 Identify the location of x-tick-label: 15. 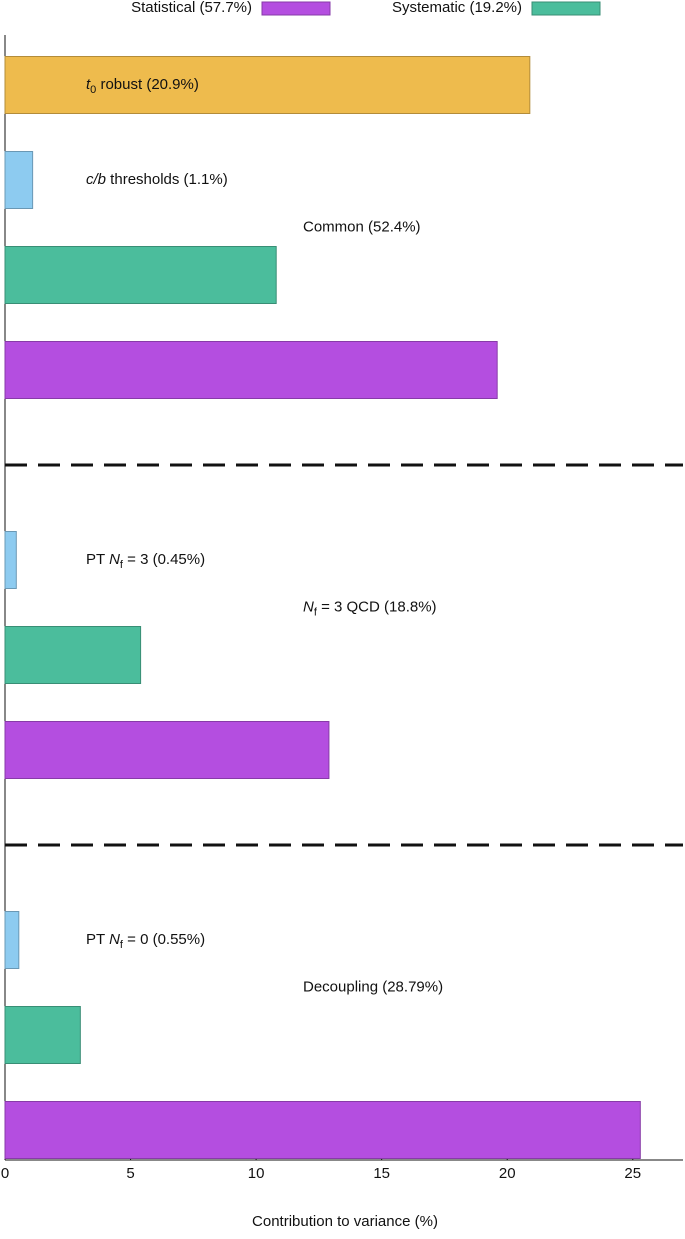
(381, 1173).